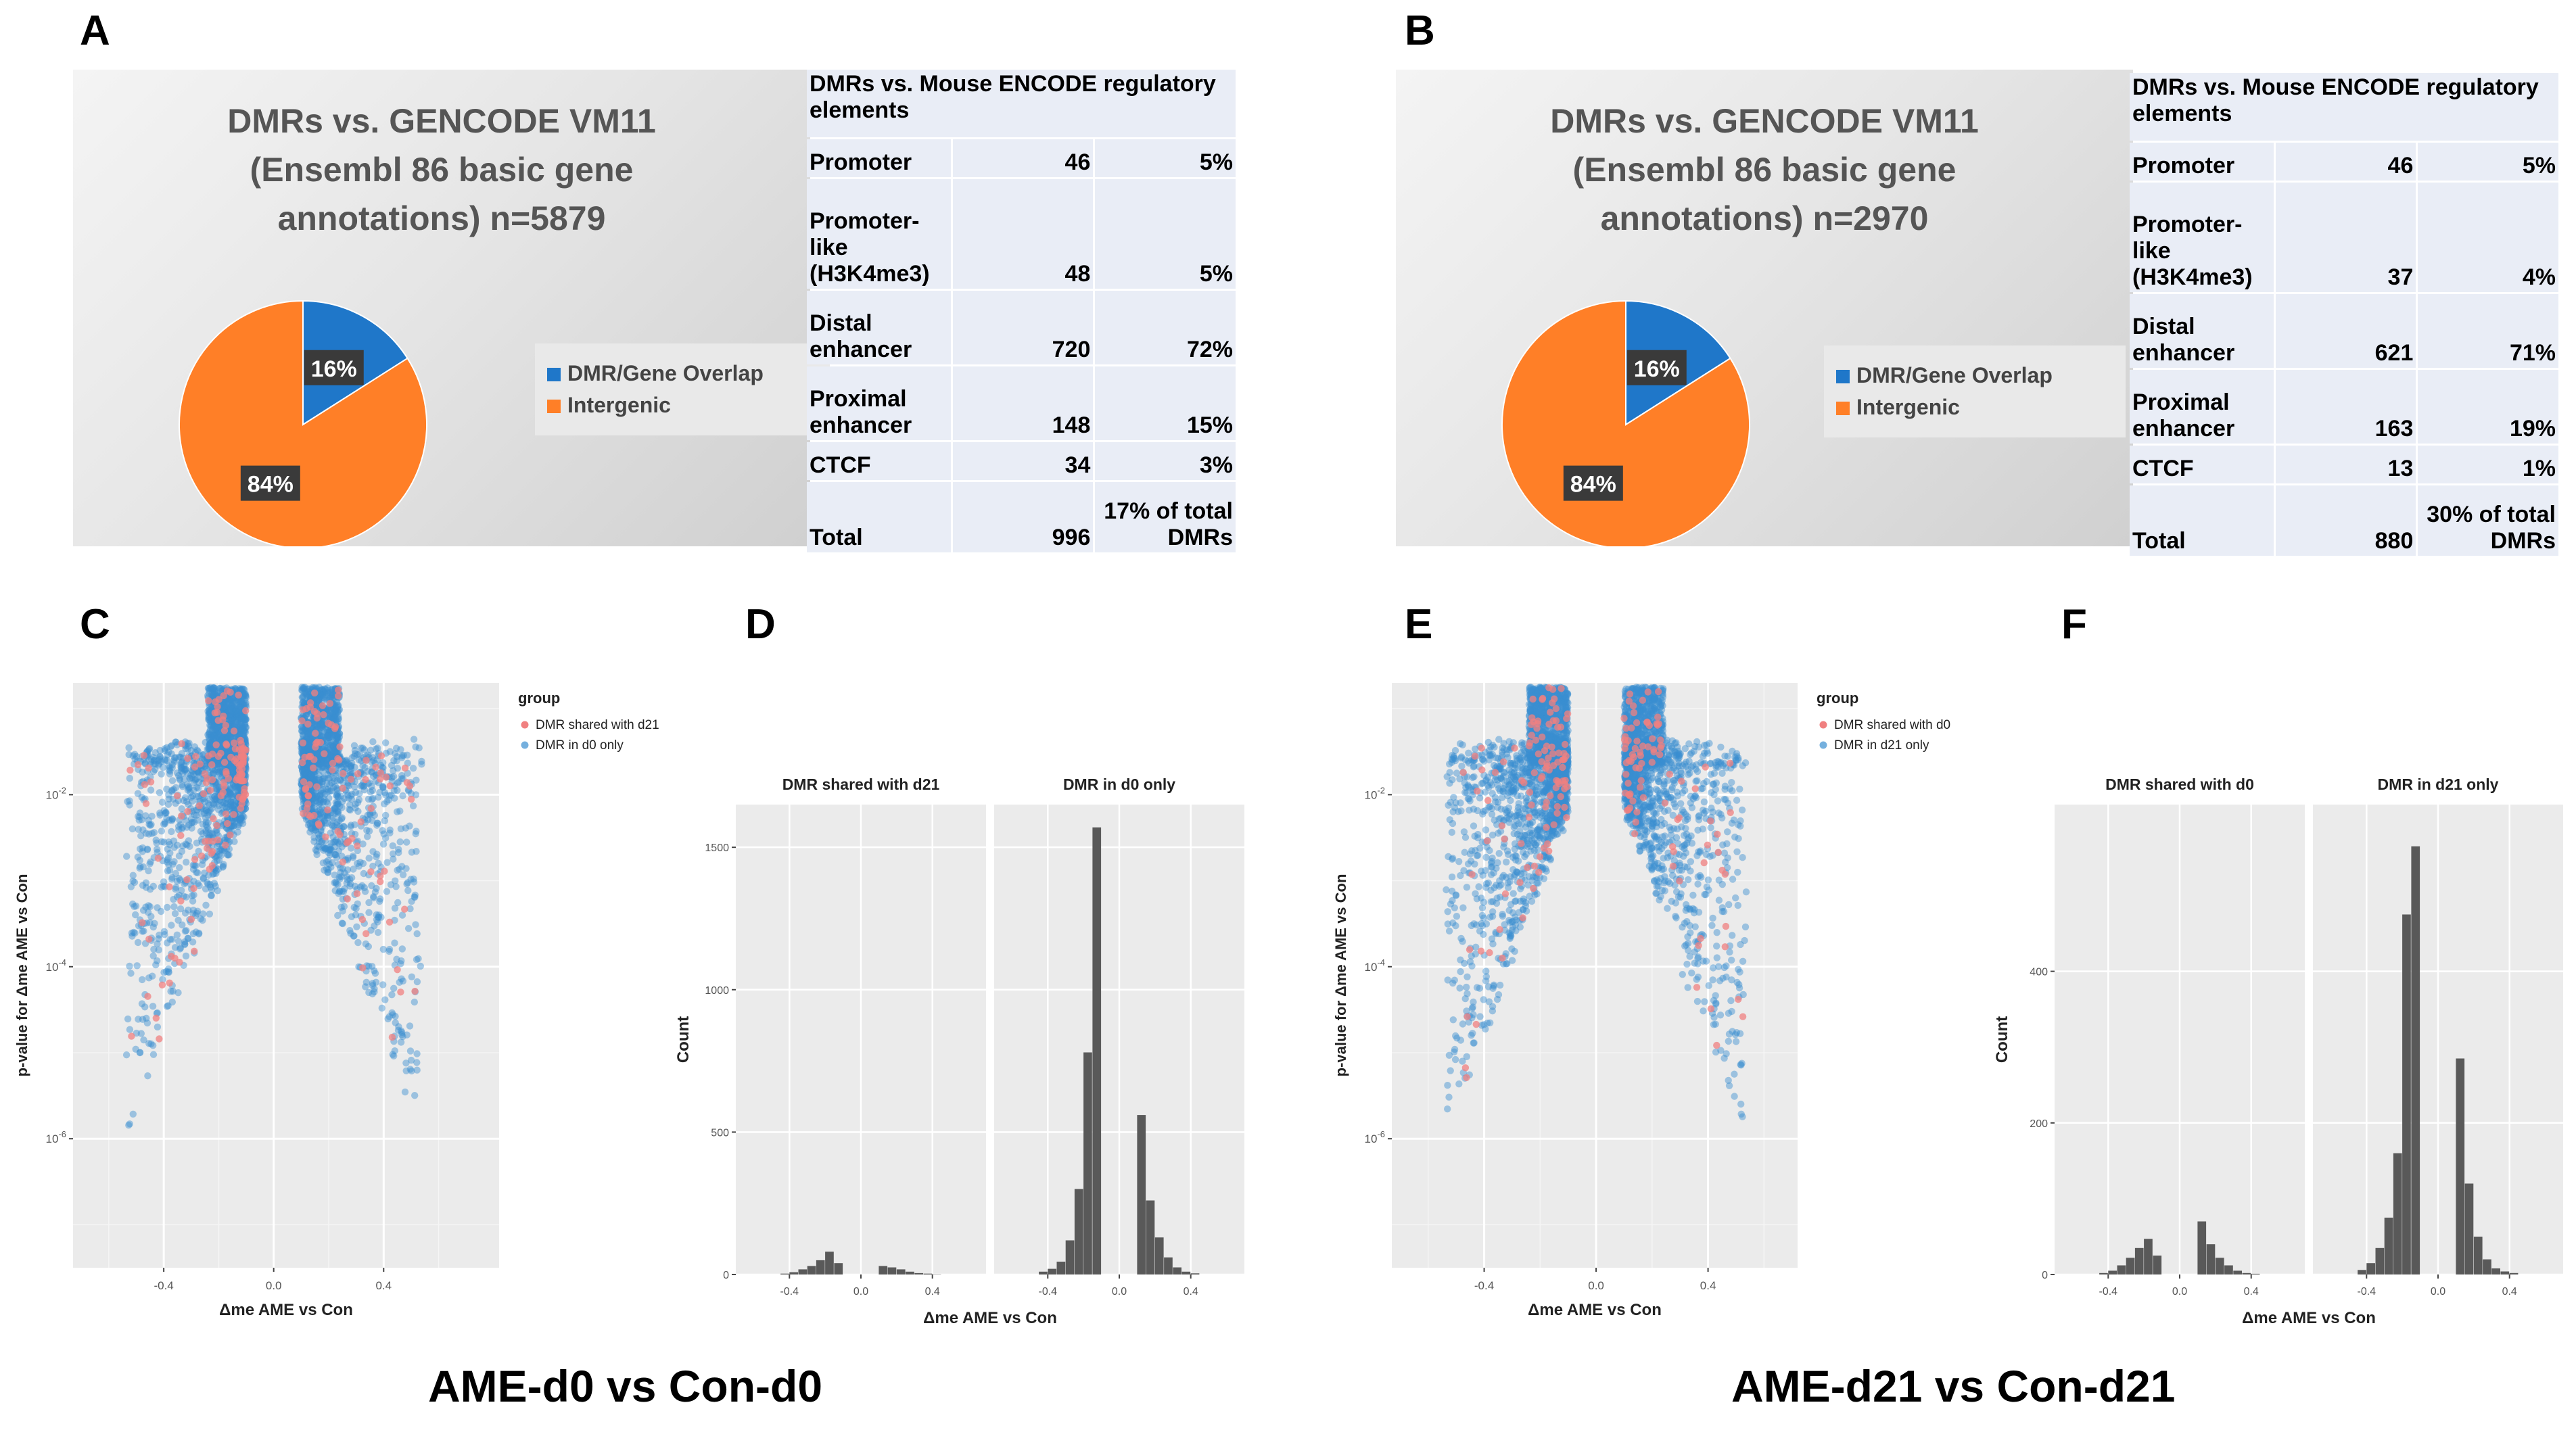 This screenshot has width=2576, height=1430. Describe the element at coordinates (2202, 162) in the screenshot. I see `row-label: Promoter` at that location.